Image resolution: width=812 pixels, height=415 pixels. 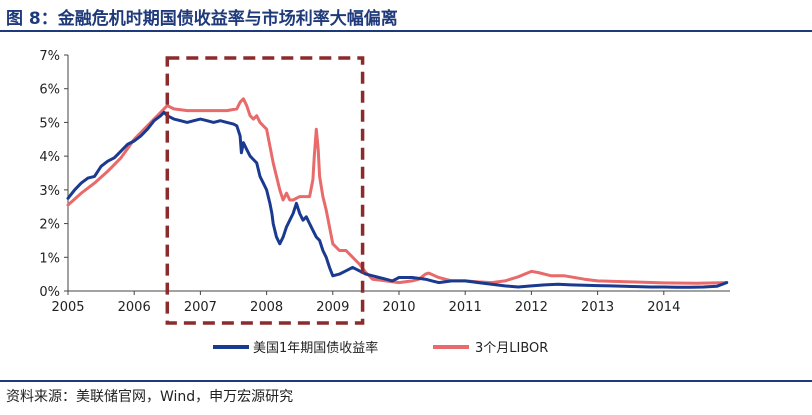 I want to click on x-tick-label: 2008, so click(x=266, y=307).